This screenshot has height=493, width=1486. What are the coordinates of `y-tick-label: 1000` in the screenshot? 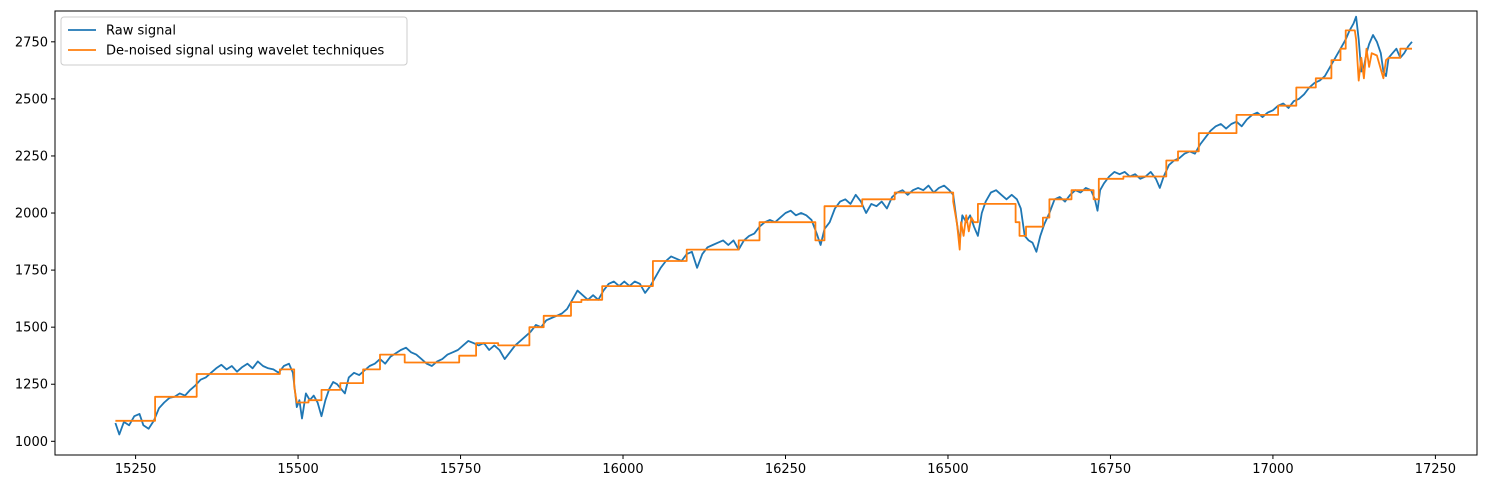 It's located at (31, 442).